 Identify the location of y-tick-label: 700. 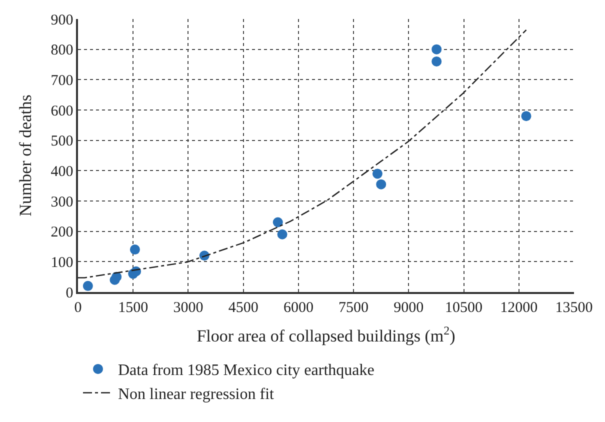
(62, 80).